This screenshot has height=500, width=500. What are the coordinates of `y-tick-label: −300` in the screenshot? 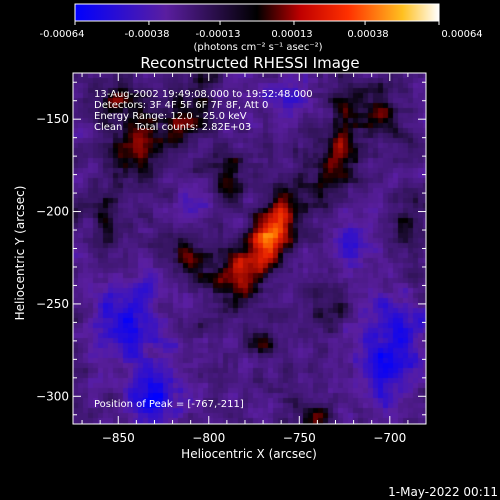 It's located at (52, 396).